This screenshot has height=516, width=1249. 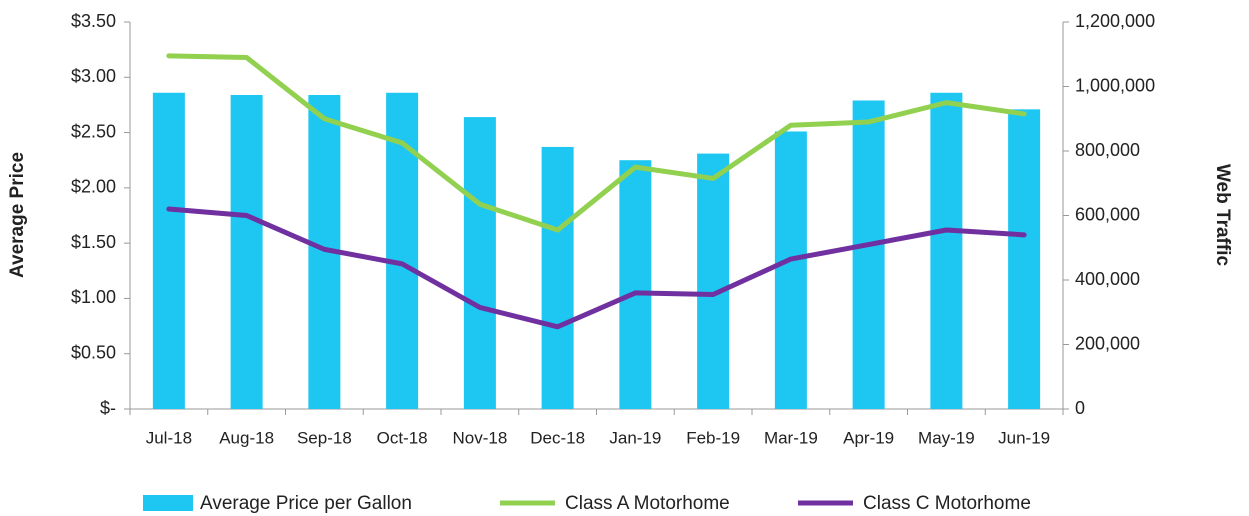 What do you see at coordinates (1107, 150) in the screenshot?
I see `y2-tick-label: 800,000` at bounding box center [1107, 150].